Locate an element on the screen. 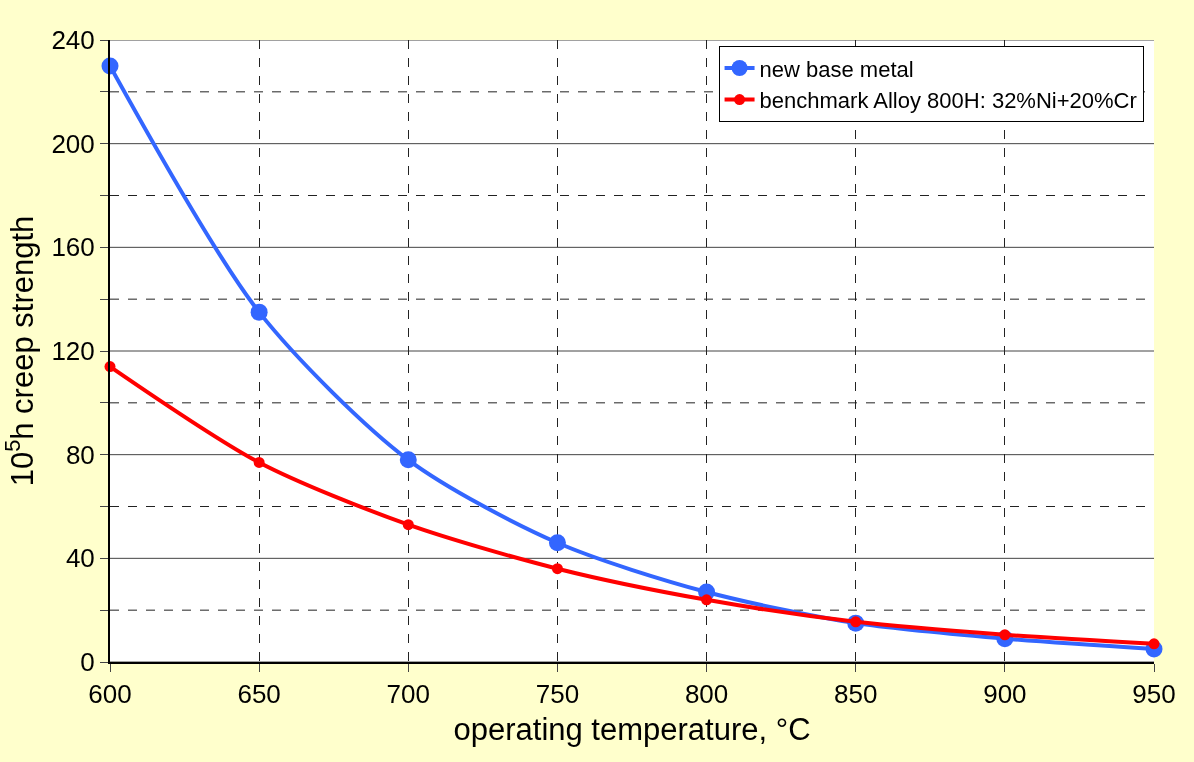 The height and width of the screenshot is (762, 1194). x-tick-label: 800 is located at coordinates (706, 694).